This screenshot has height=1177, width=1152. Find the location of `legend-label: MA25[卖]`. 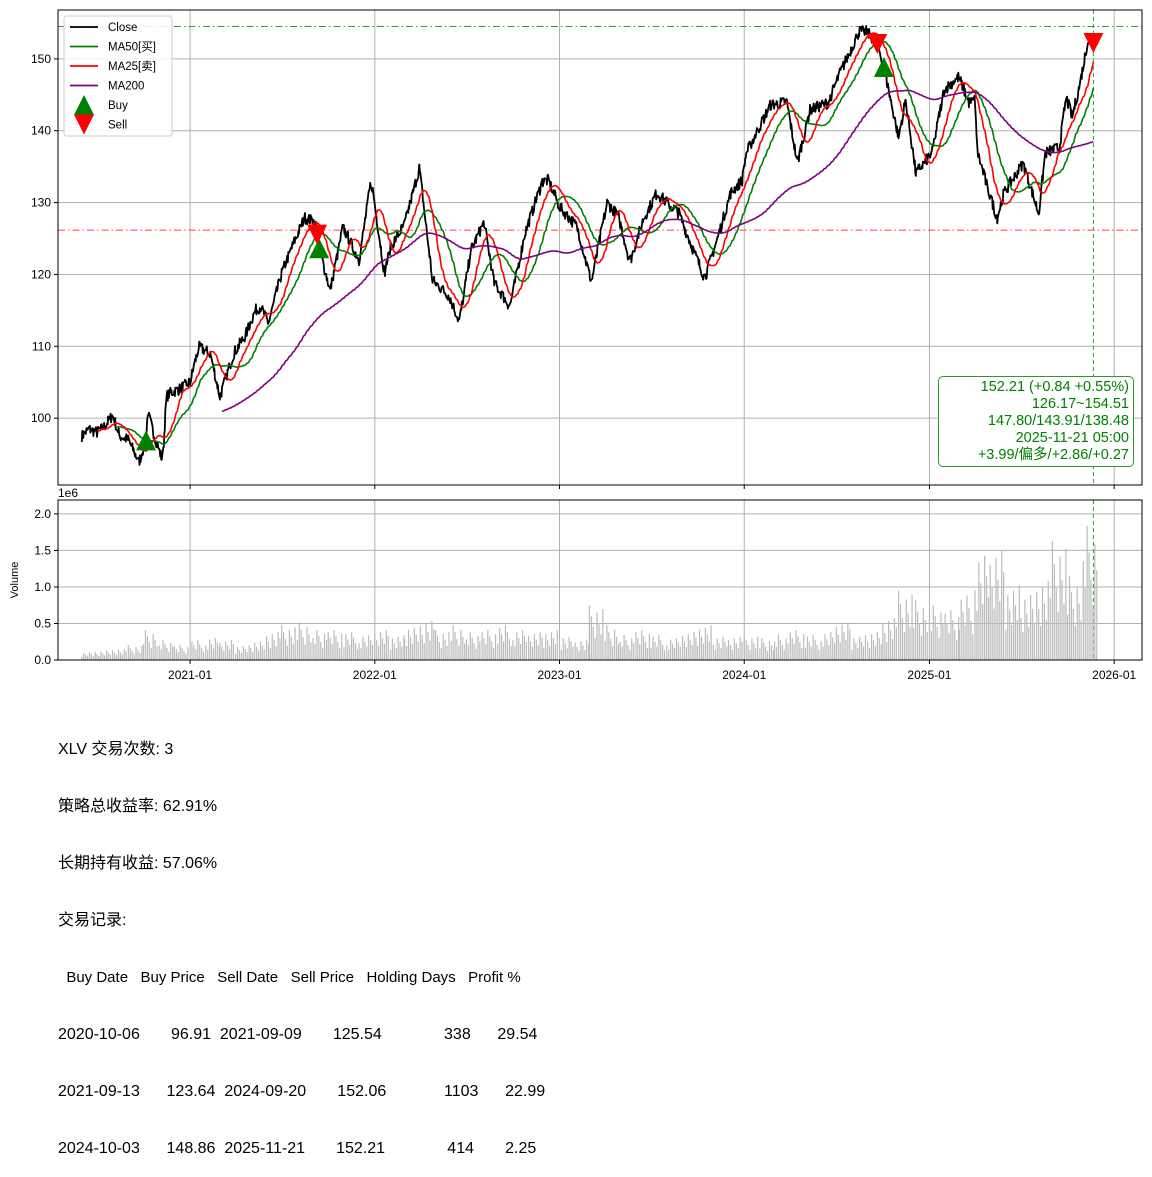

legend-label: MA25[卖] is located at coordinates (132, 66).